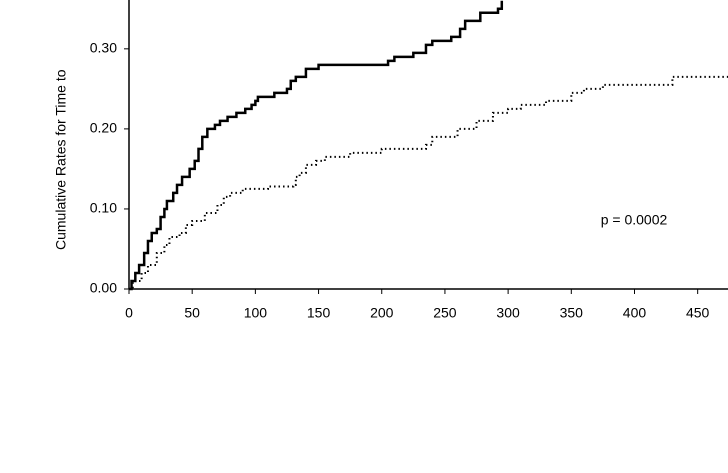  What do you see at coordinates (61, 159) in the screenshot?
I see `y-axis-label: Cumulative Rates for Time to` at bounding box center [61, 159].